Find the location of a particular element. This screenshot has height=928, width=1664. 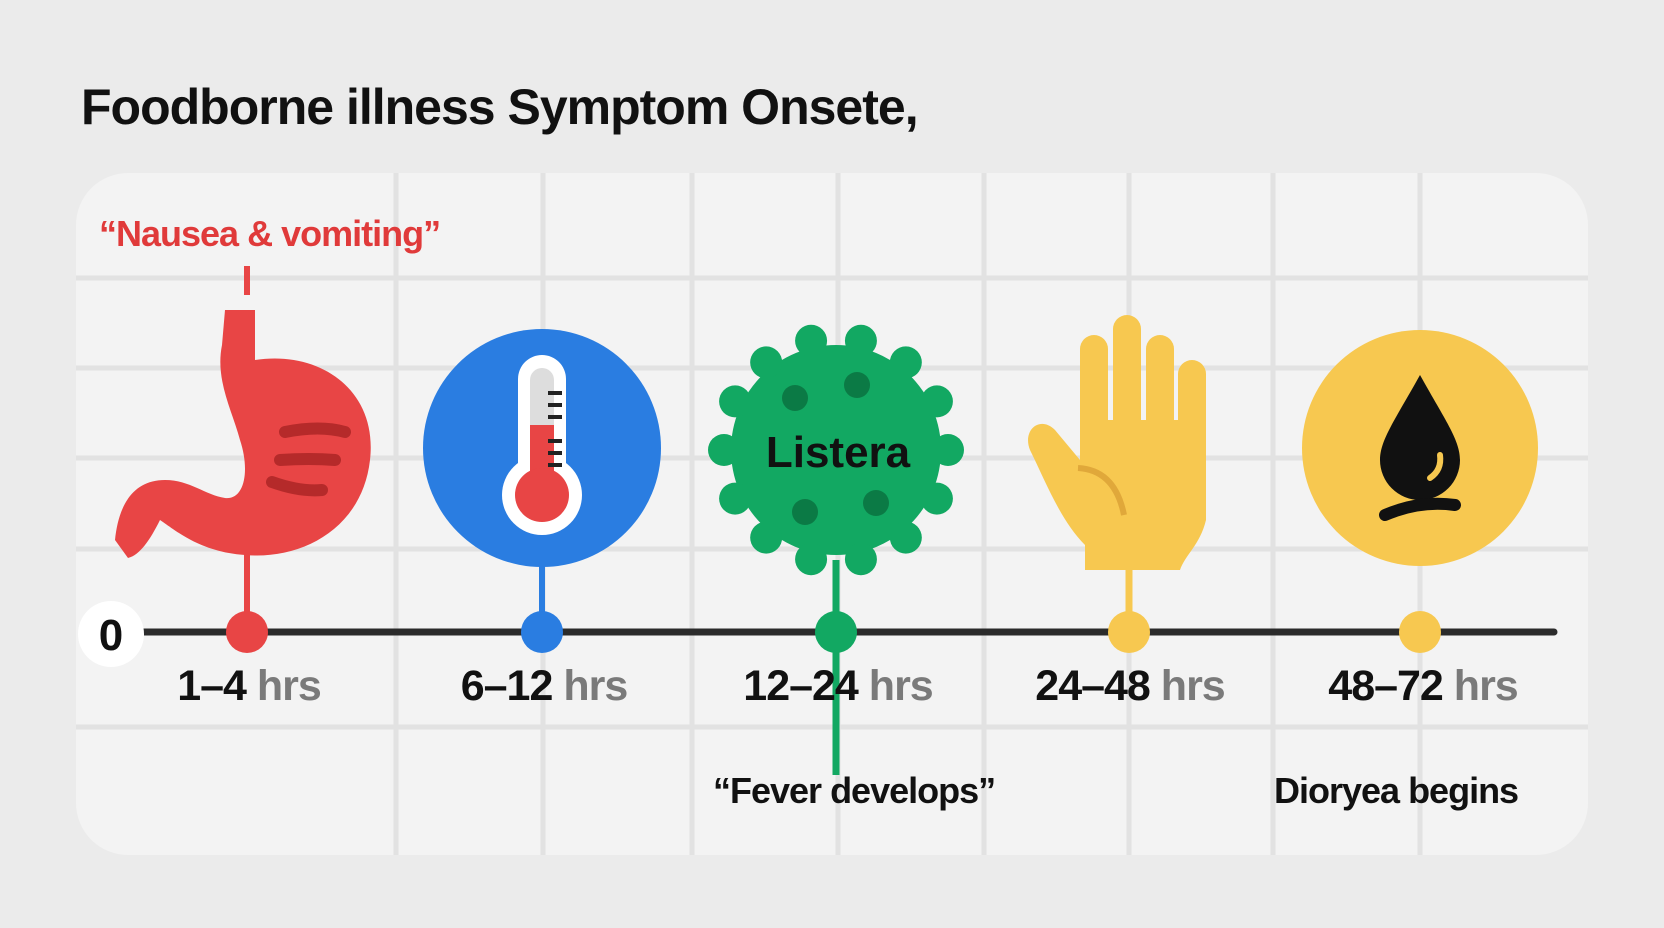

origin-marker is located at coordinates (111, 634).